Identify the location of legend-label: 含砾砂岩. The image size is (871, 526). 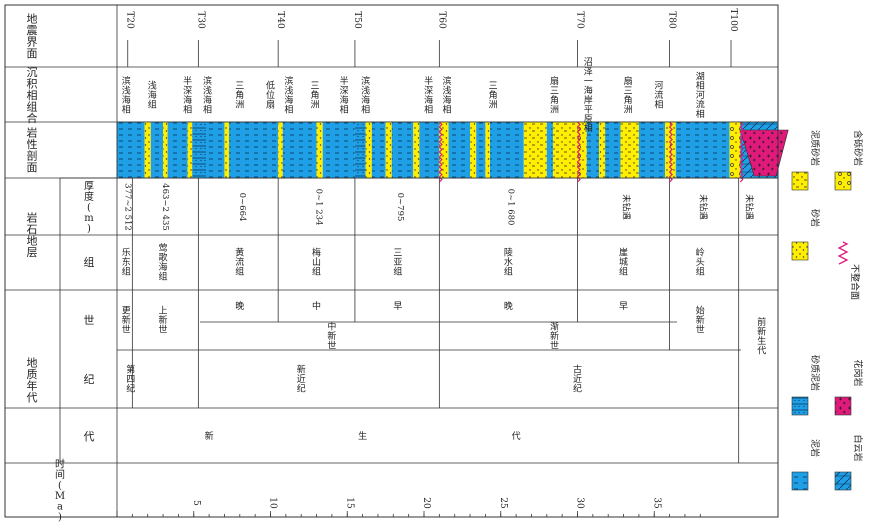
(858, 148).